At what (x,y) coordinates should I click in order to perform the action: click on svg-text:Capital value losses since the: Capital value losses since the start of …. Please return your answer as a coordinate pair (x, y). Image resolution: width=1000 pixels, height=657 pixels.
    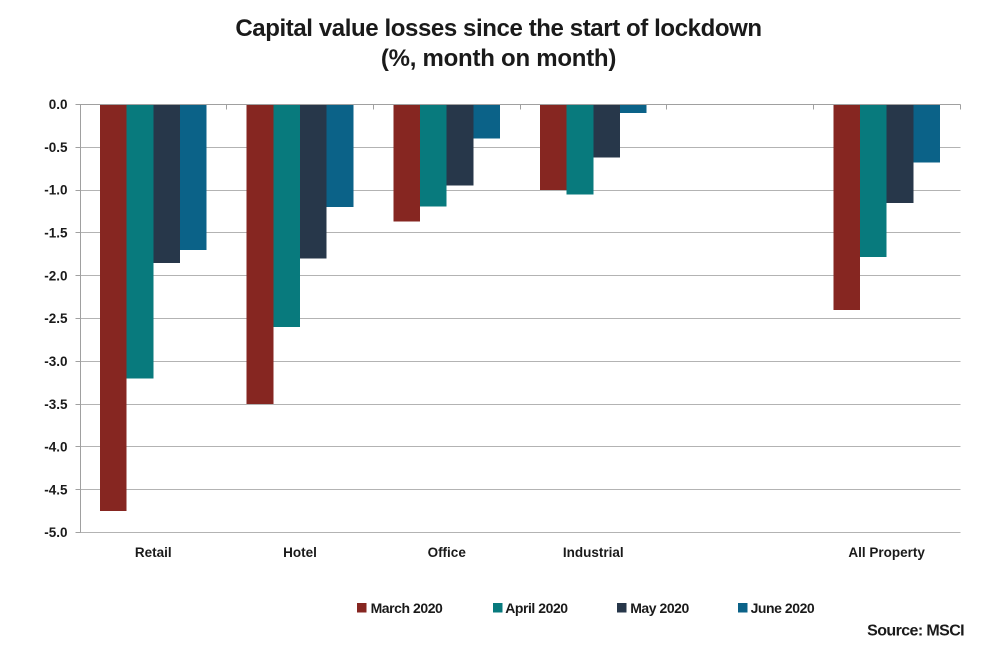
    Looking at the image, I should click on (498, 28).